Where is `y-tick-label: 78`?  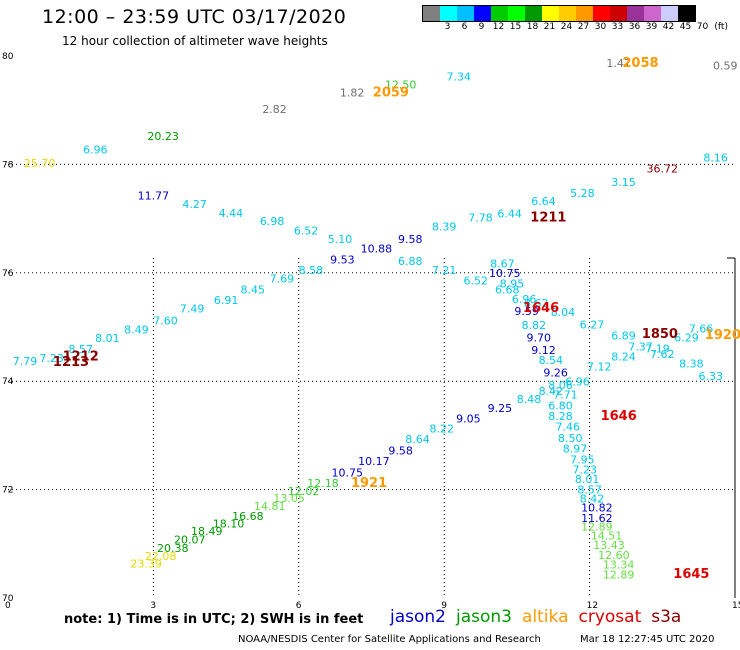
y-tick-label: 78 is located at coordinates (8, 165).